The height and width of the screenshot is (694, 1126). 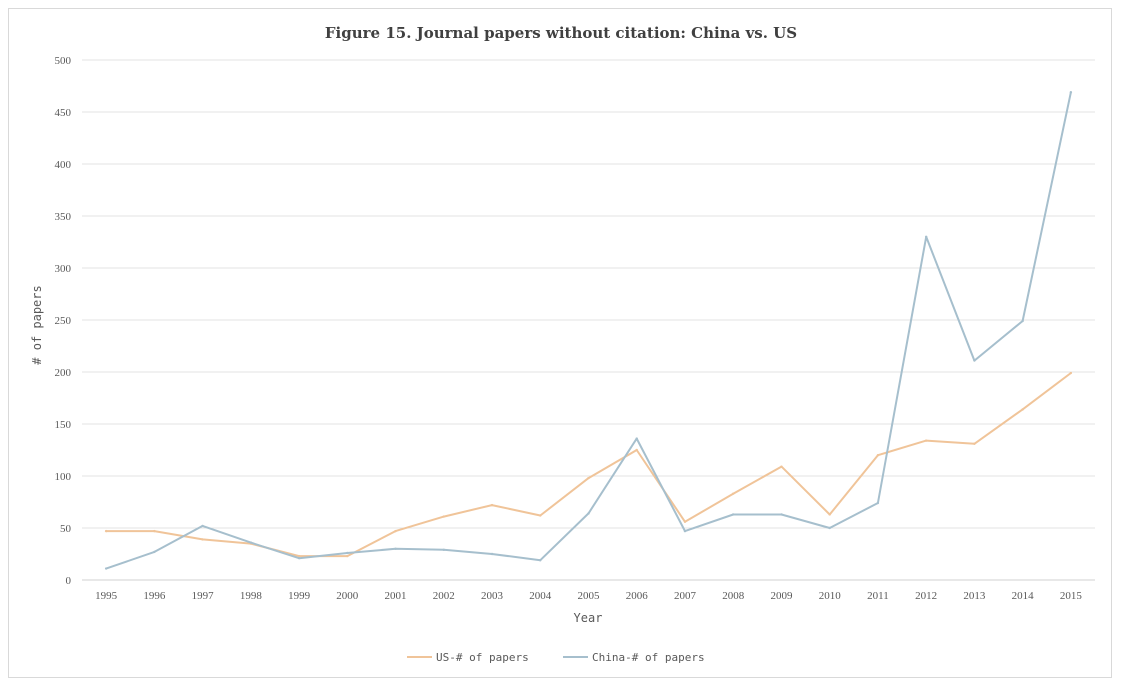 I want to click on y-axis-ticks: 0 50 100 150 200 250 300 350 400 450 500, so click(x=63, y=321).